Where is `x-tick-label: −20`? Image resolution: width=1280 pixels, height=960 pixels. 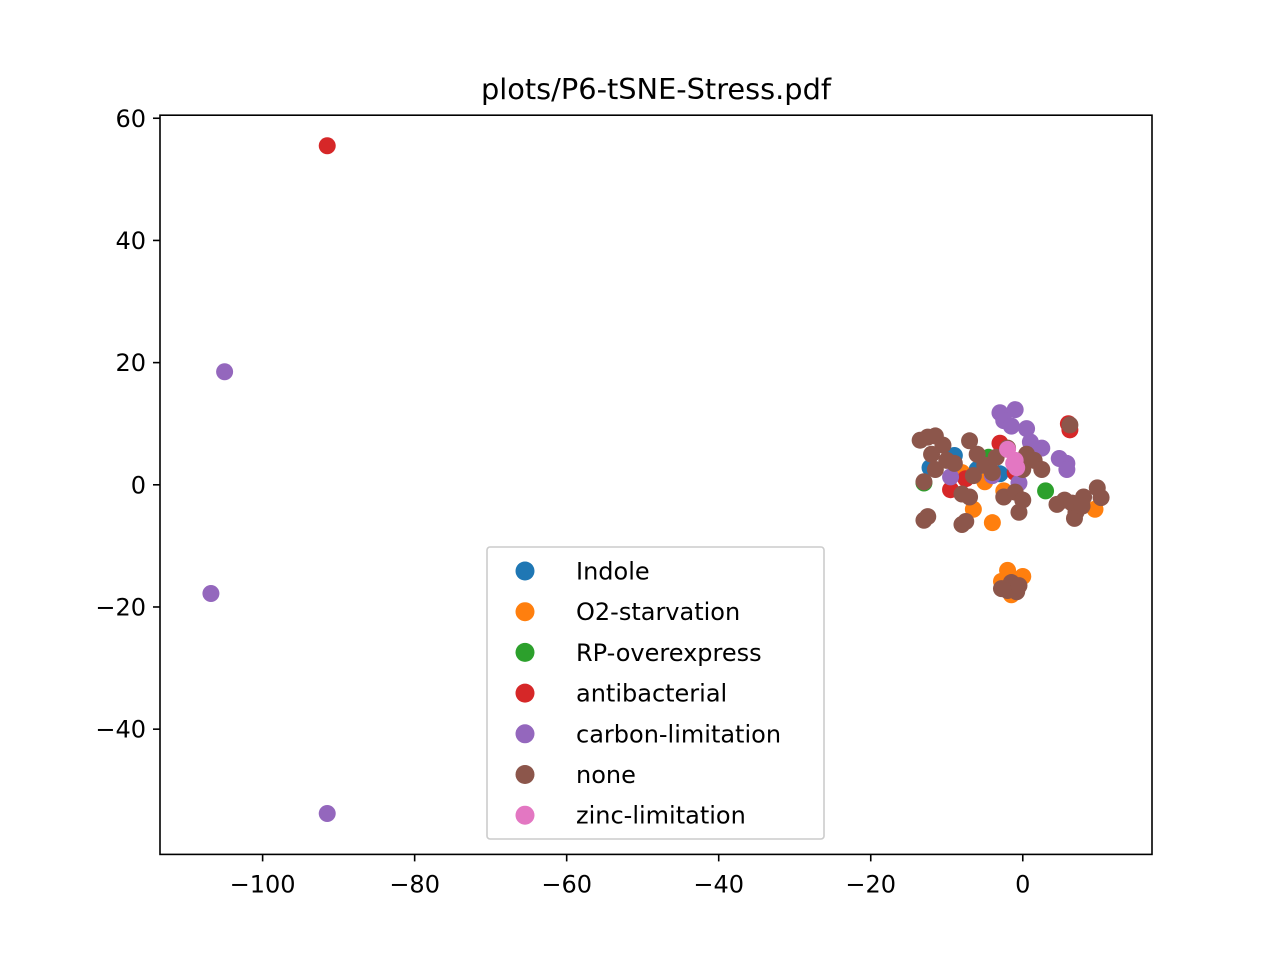 x-tick-label: −20 is located at coordinates (870, 884).